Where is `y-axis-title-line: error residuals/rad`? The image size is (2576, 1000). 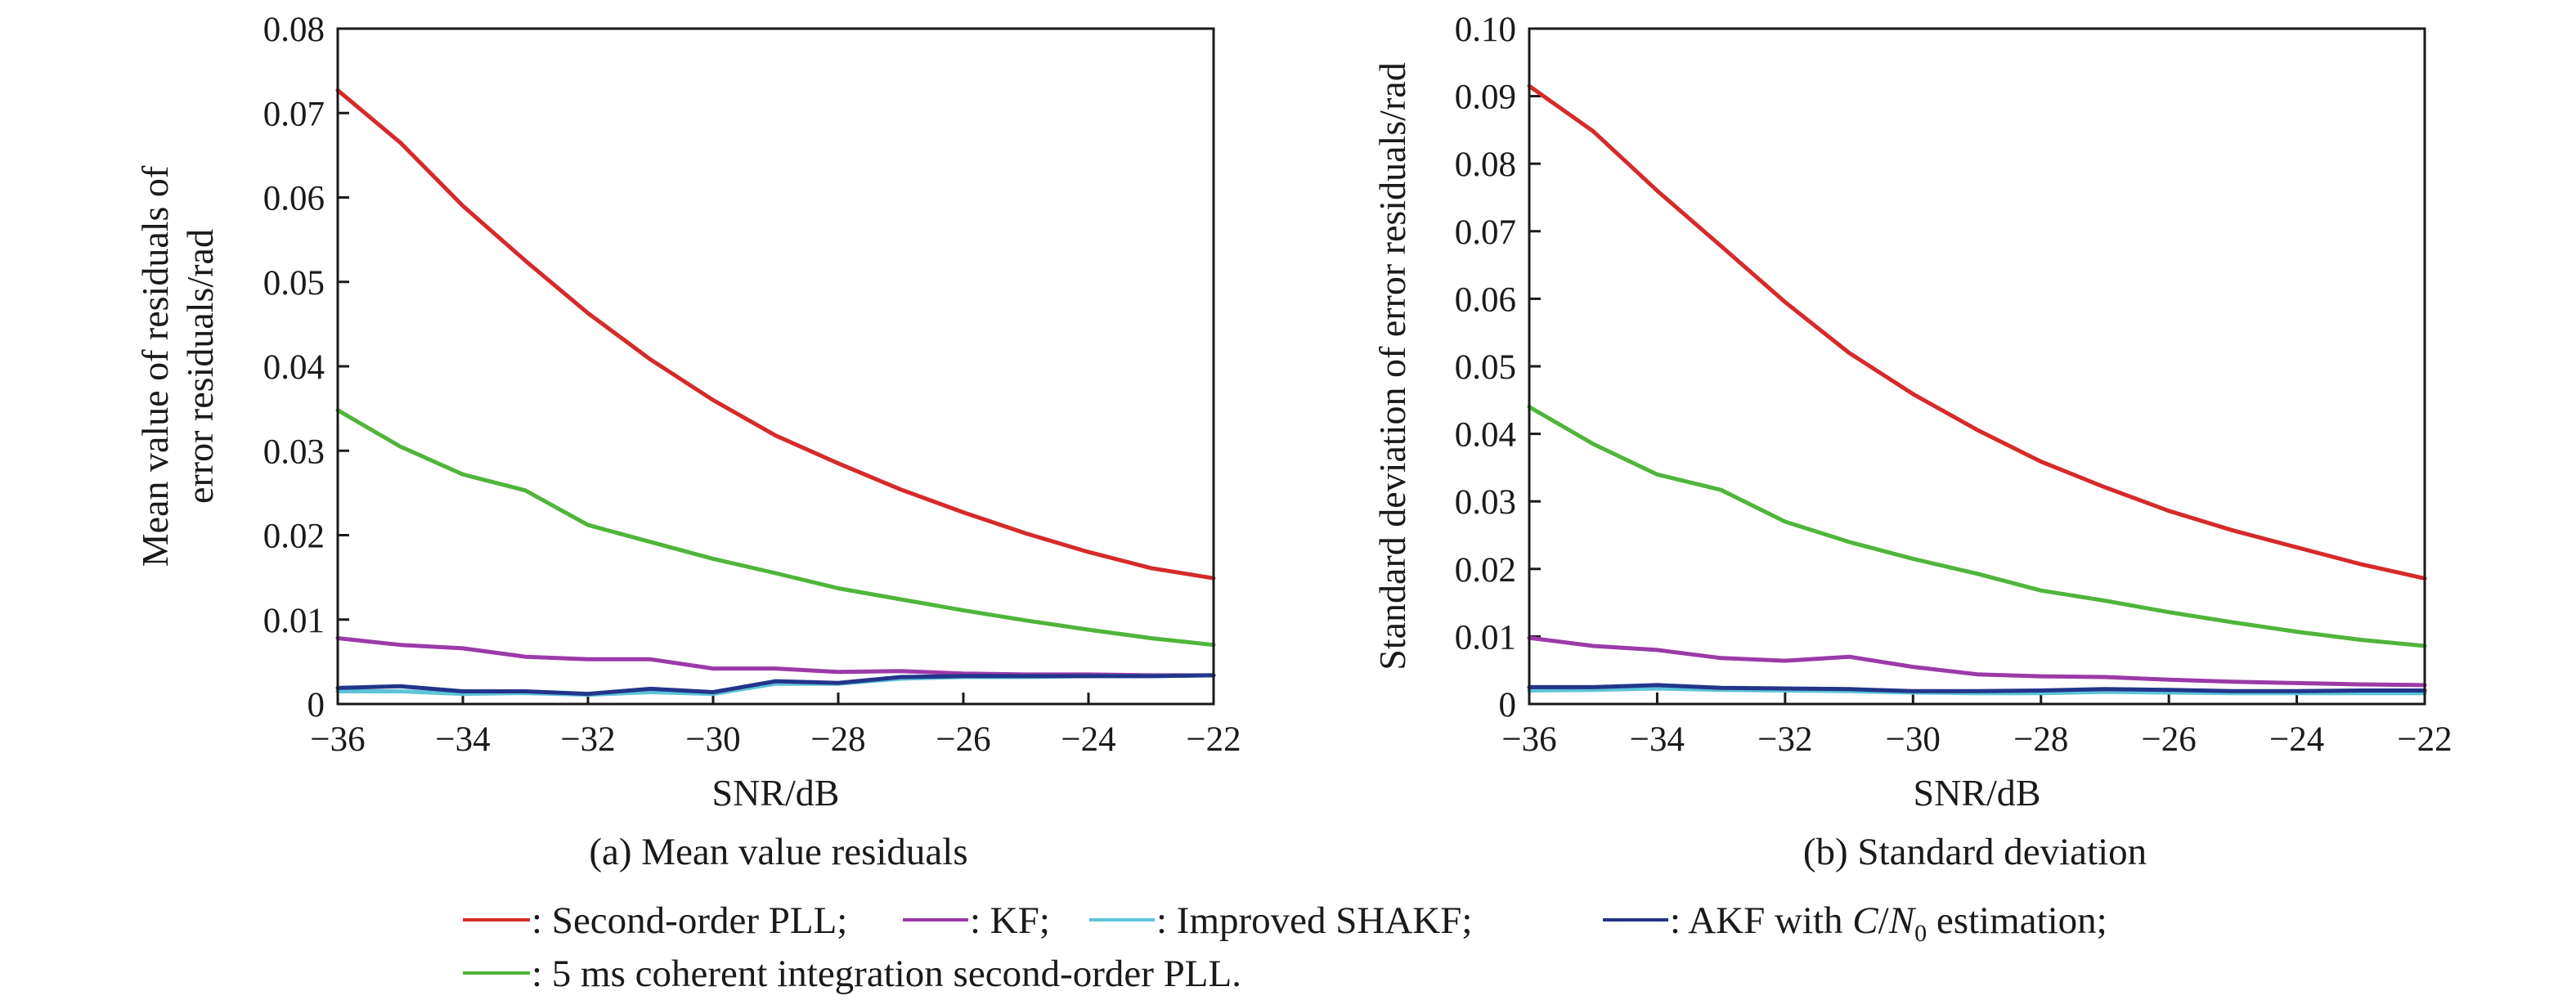 y-axis-title-line: error residuals/rad is located at coordinates (200, 366).